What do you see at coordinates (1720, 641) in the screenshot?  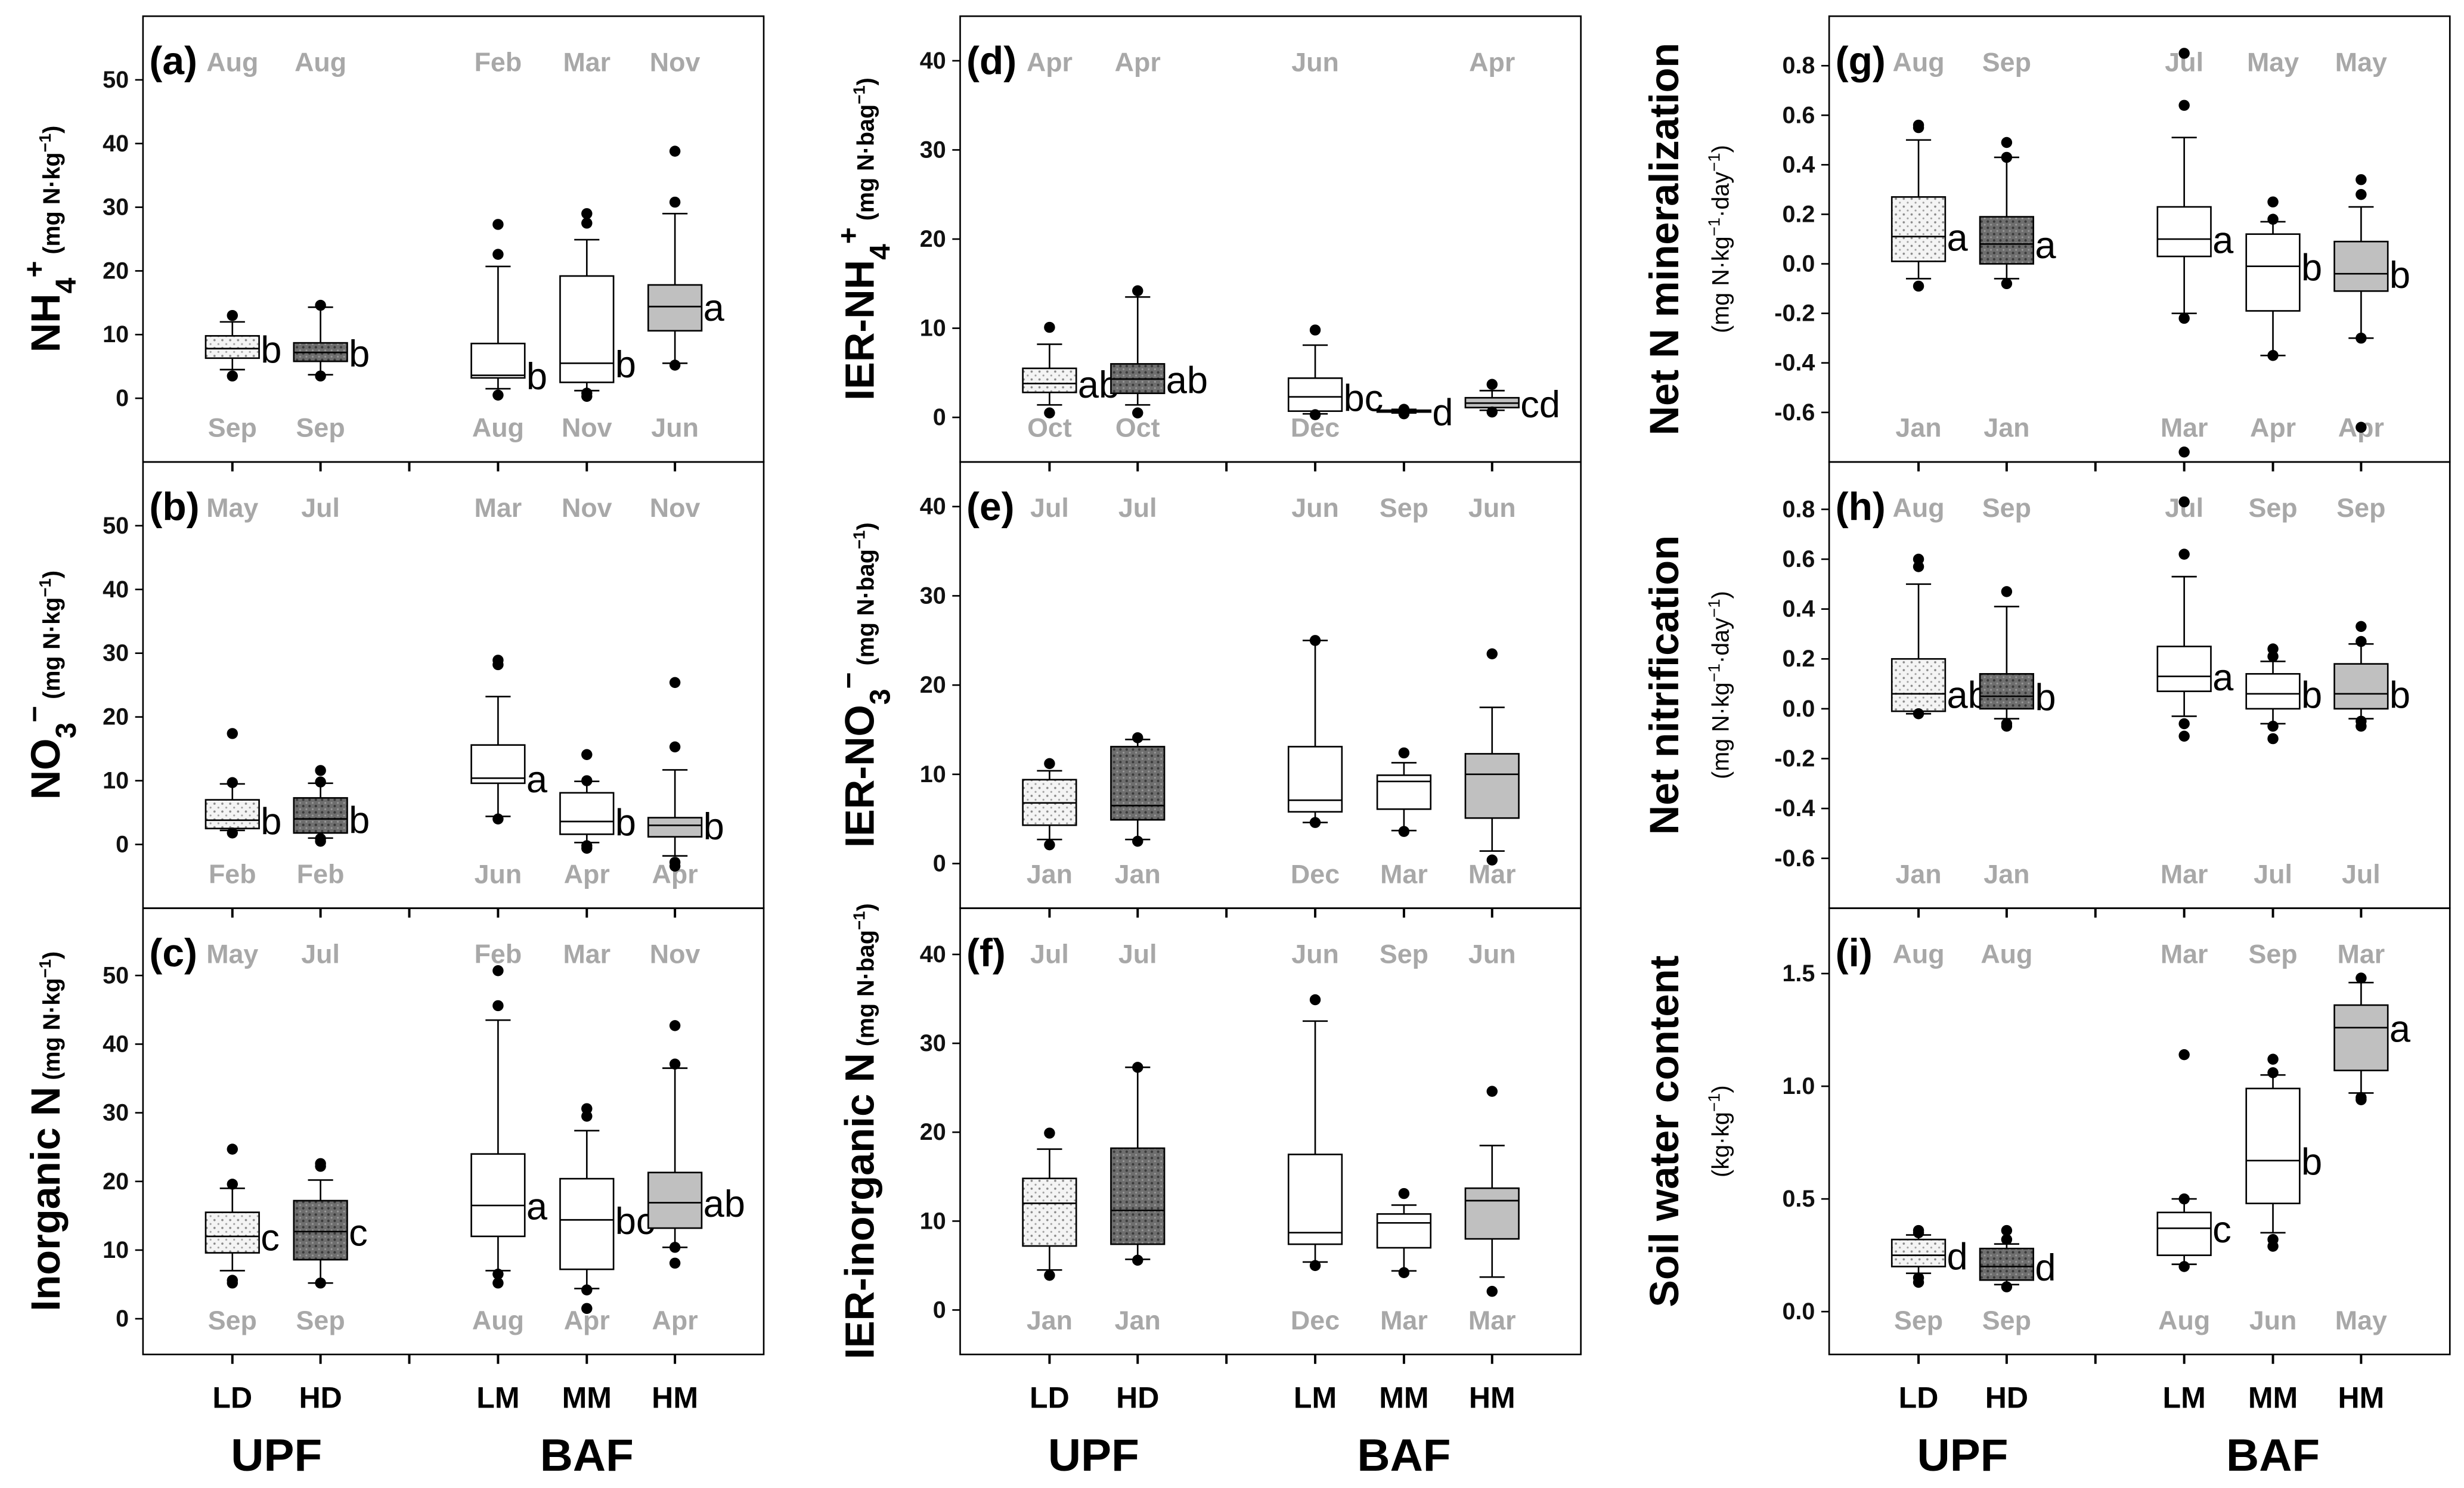 I see `axis-title-part: ·day` at bounding box center [1720, 641].